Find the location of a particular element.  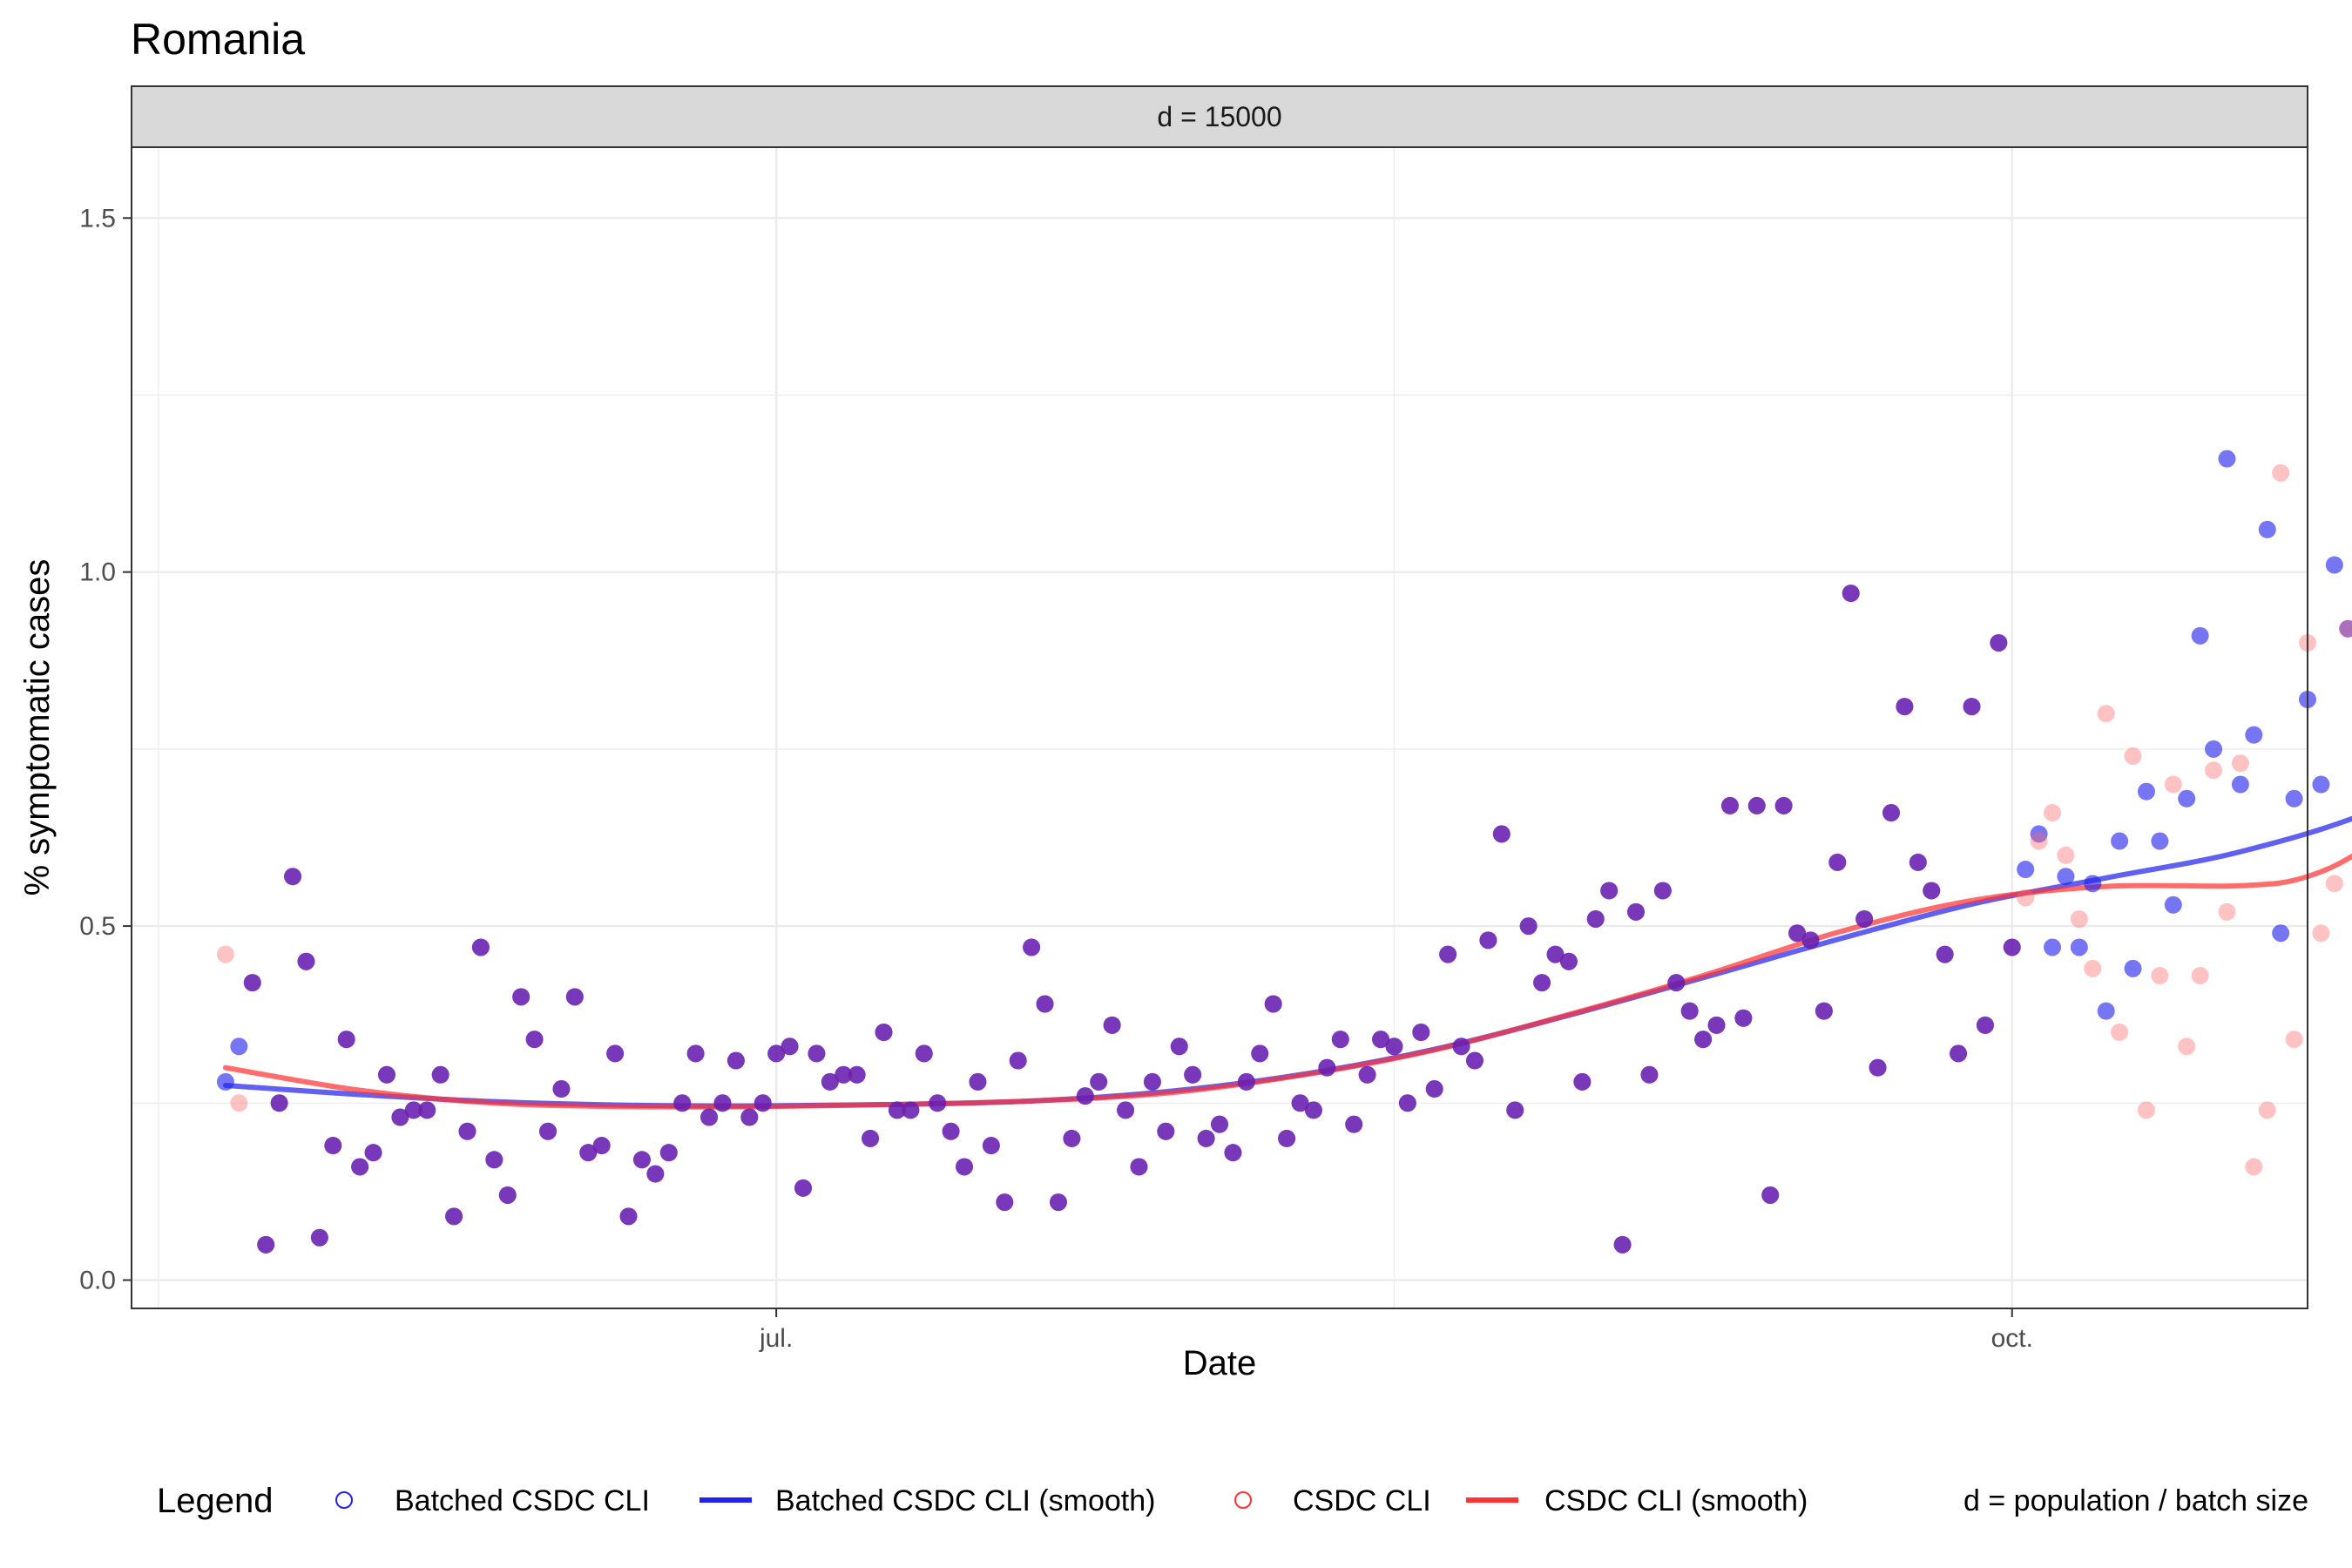

legend-label-batched-smooth: Batched CSDC CLI (smooth) is located at coordinates (965, 1500).